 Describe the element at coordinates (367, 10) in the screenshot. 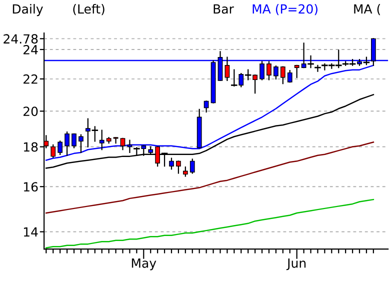

I see `text: MA (` at that location.